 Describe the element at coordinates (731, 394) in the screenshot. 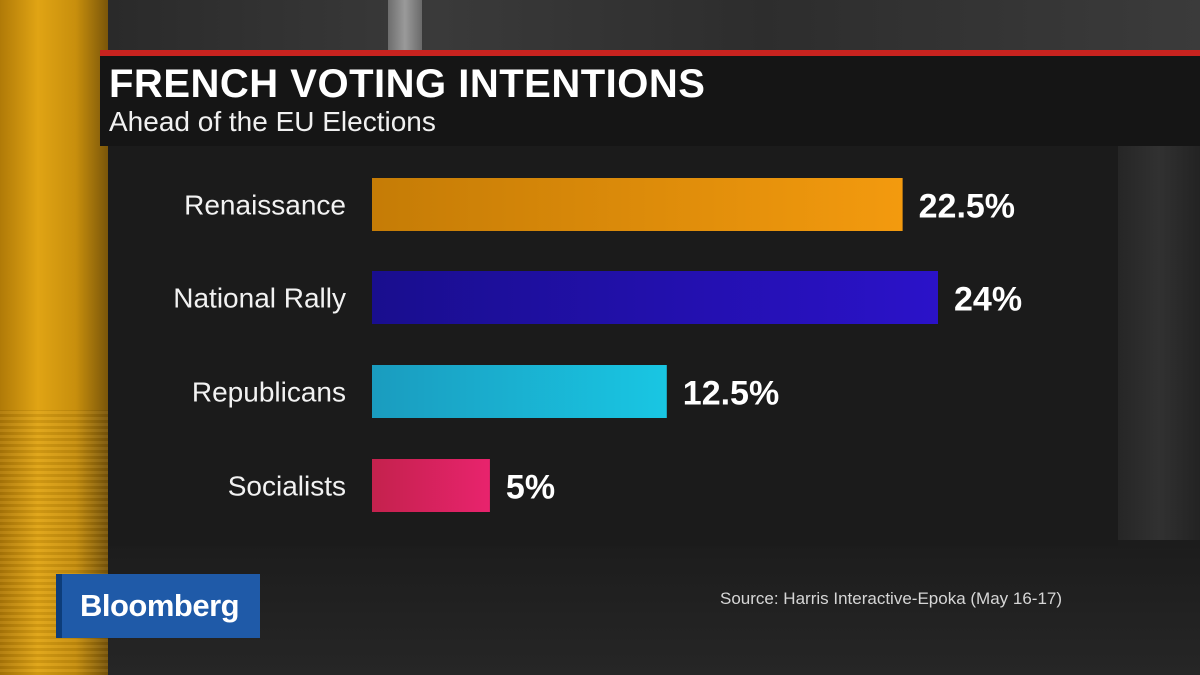

I see `value-label: 12.5%` at that location.